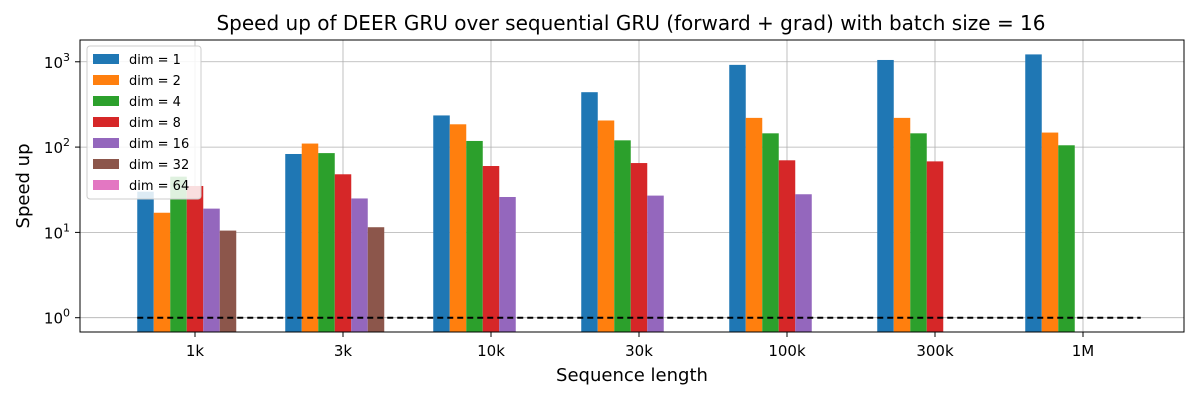 Image resolution: width=1200 pixels, height=404 pixels. Describe the element at coordinates (57, 146) in the screenshot. I see `y-tick-label: 10²` at that location.